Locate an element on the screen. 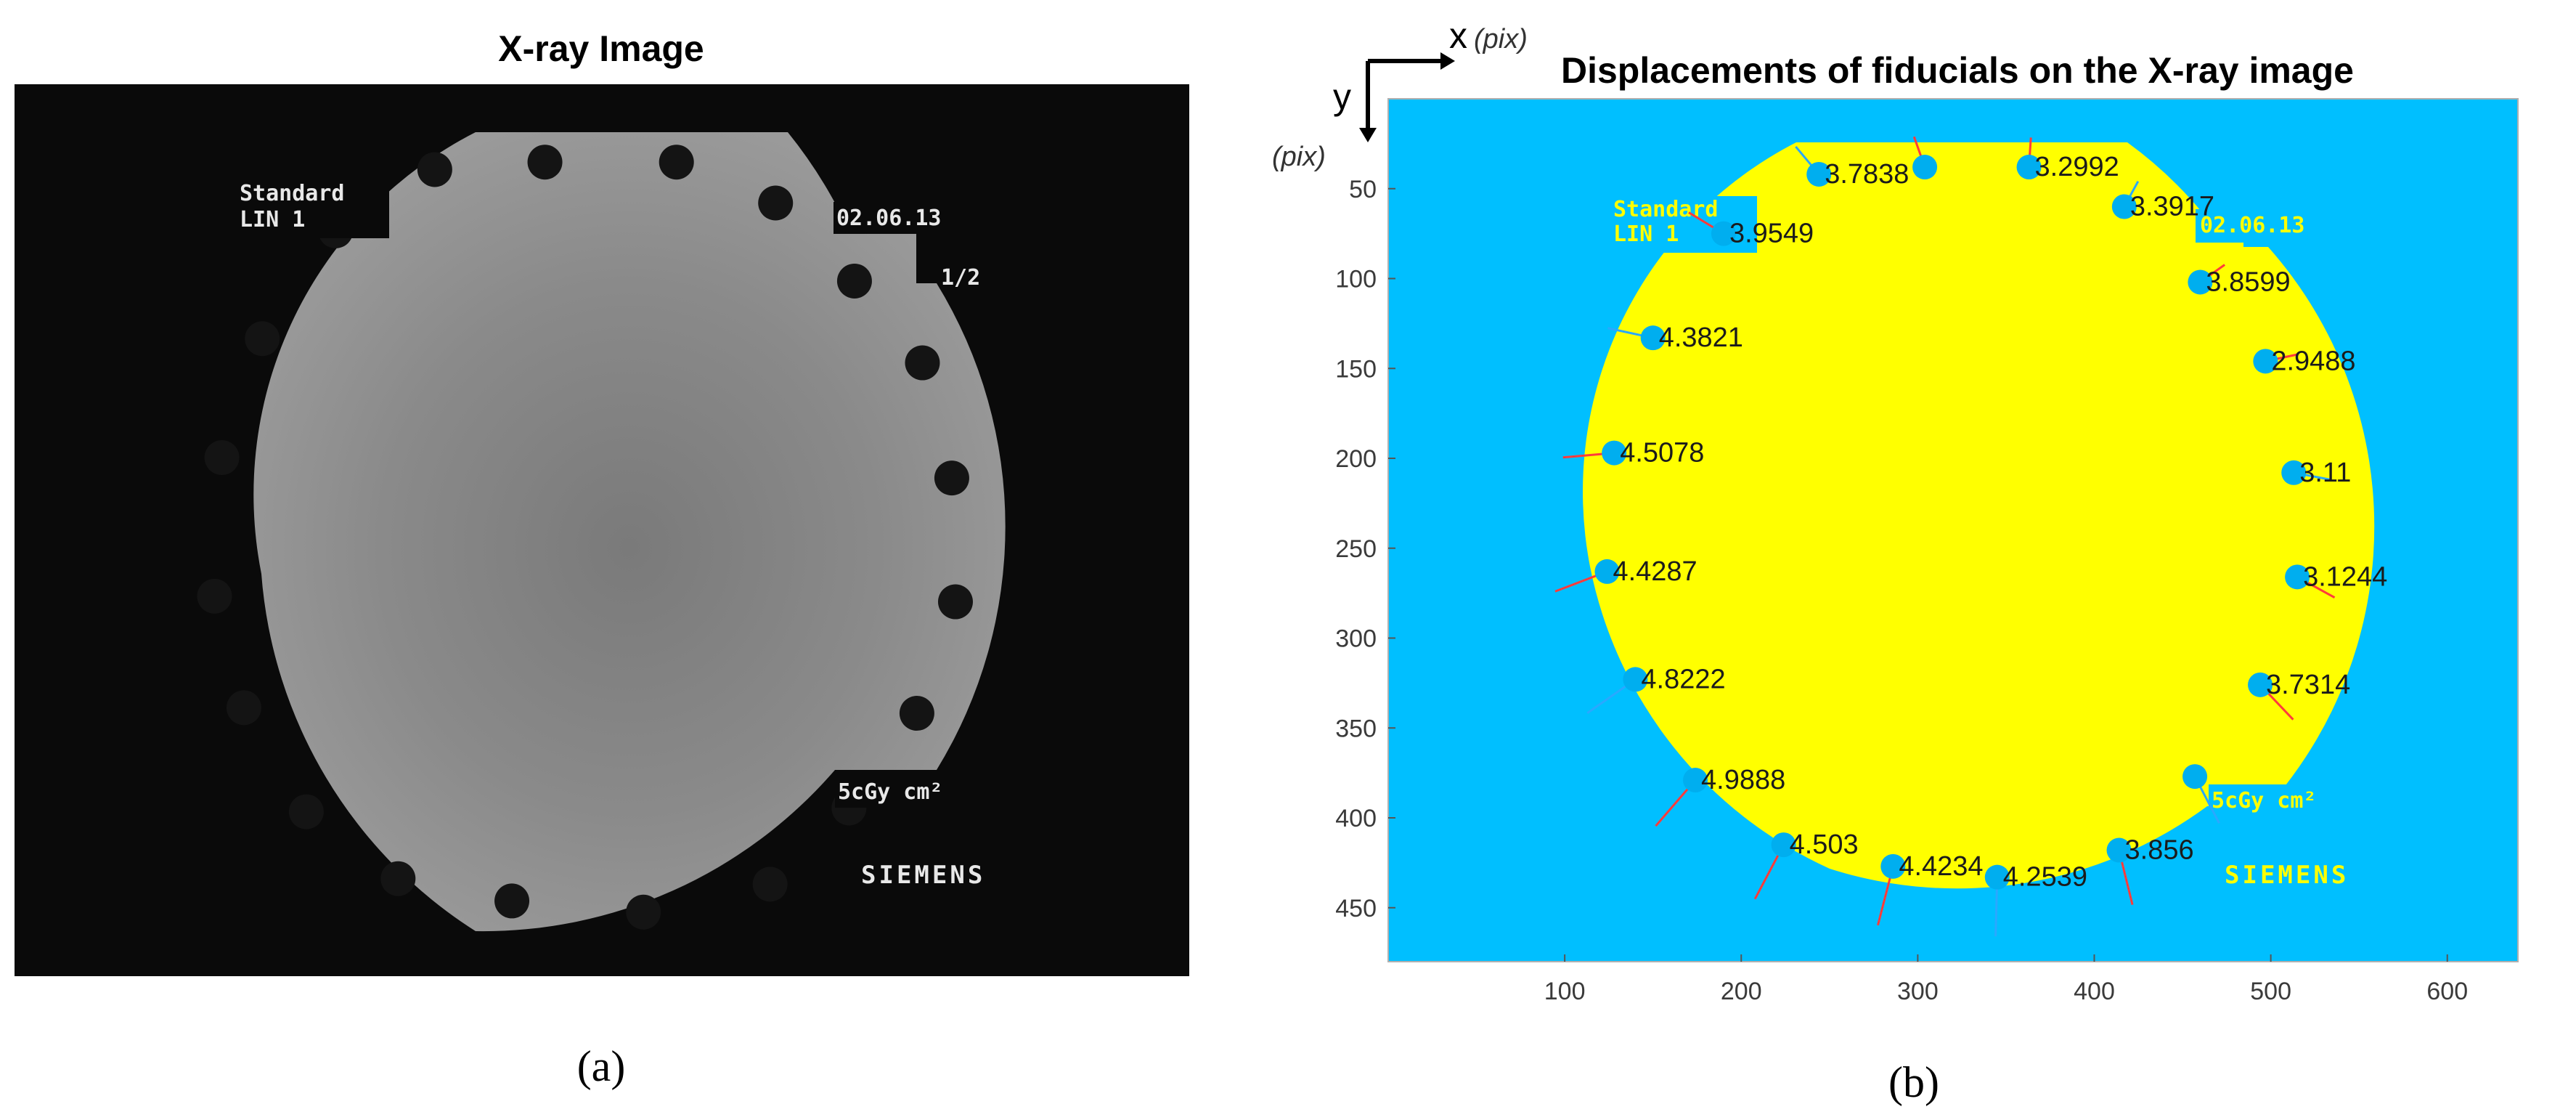  fiducial-value-label: 3.9549 is located at coordinates (1771, 234).